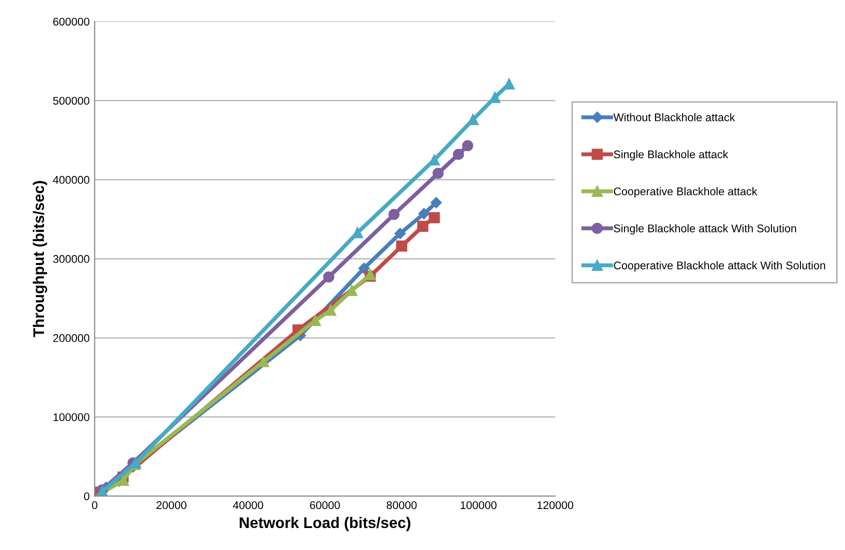 The height and width of the screenshot is (550, 845). Describe the element at coordinates (71, 259) in the screenshot. I see `y-tick-label: 300000` at that location.